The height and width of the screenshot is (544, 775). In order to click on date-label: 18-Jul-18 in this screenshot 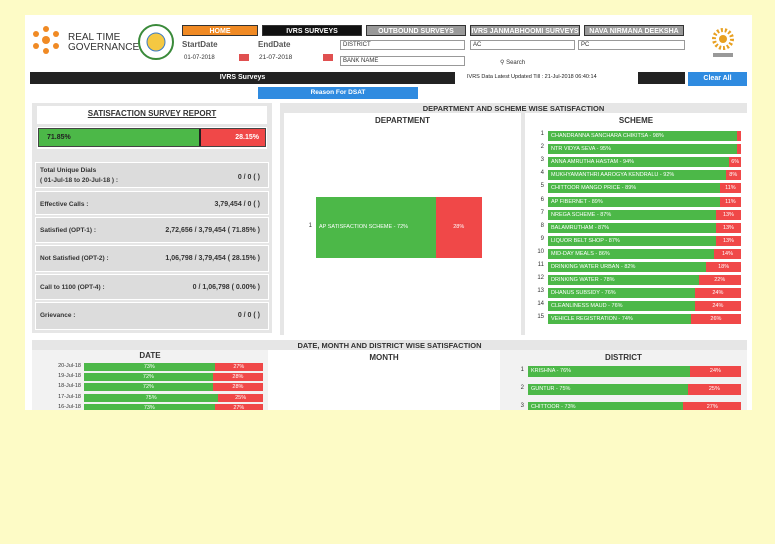, I will do `click(69, 386)`.